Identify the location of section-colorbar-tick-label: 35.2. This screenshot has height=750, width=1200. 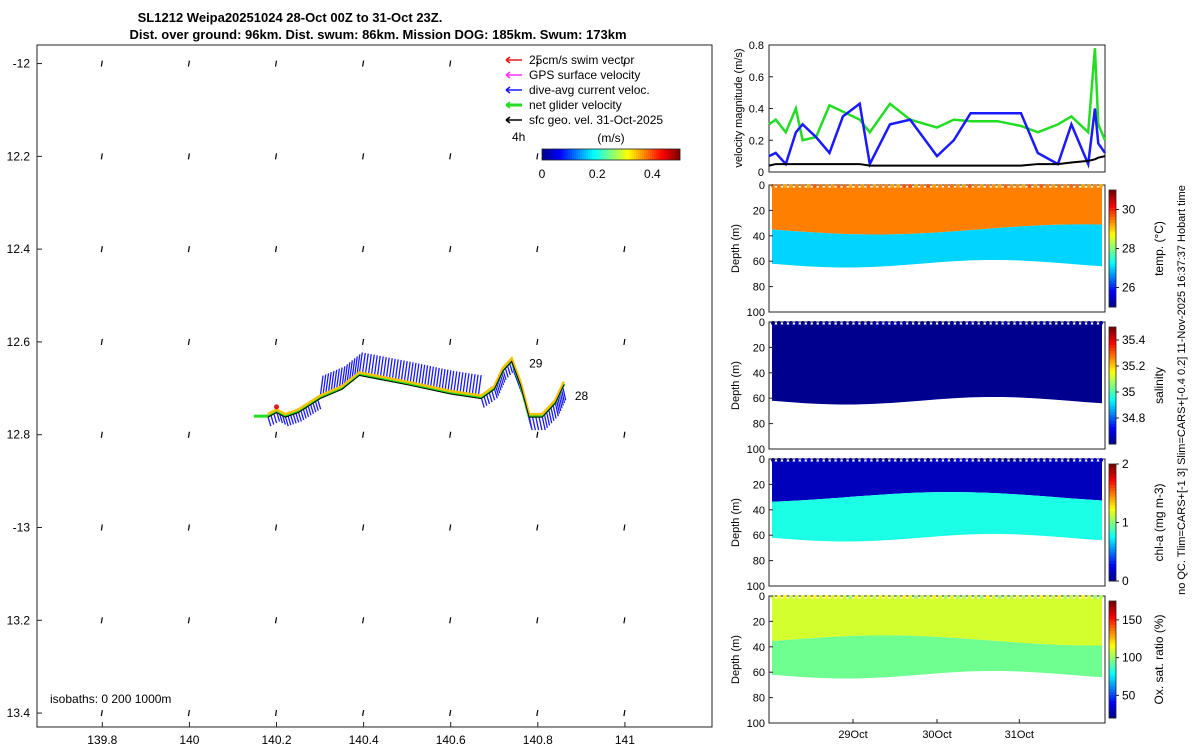
(1134, 366).